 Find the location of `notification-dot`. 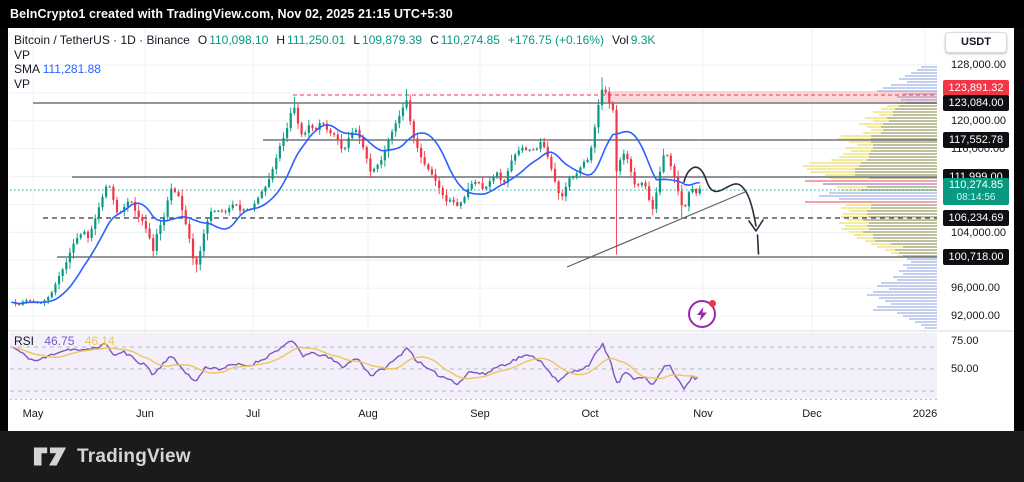

notification-dot is located at coordinates (712, 303).